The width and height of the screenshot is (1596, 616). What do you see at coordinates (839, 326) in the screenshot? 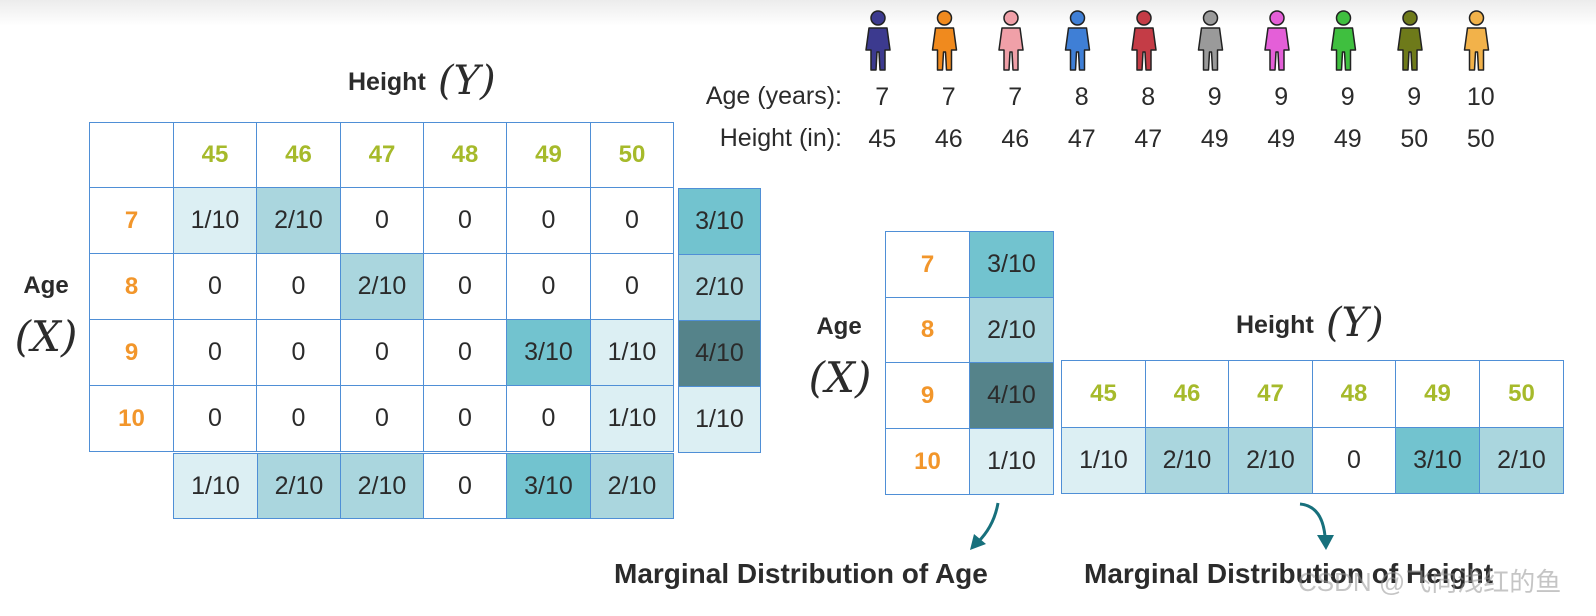
I see `marginal-age-title: Age` at bounding box center [839, 326].